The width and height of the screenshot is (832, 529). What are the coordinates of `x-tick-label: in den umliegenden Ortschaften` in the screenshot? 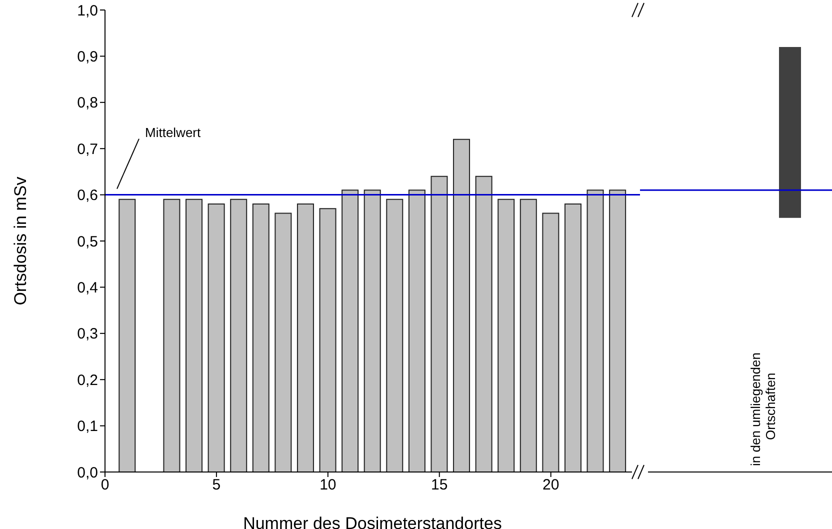 It's located at (763, 409).